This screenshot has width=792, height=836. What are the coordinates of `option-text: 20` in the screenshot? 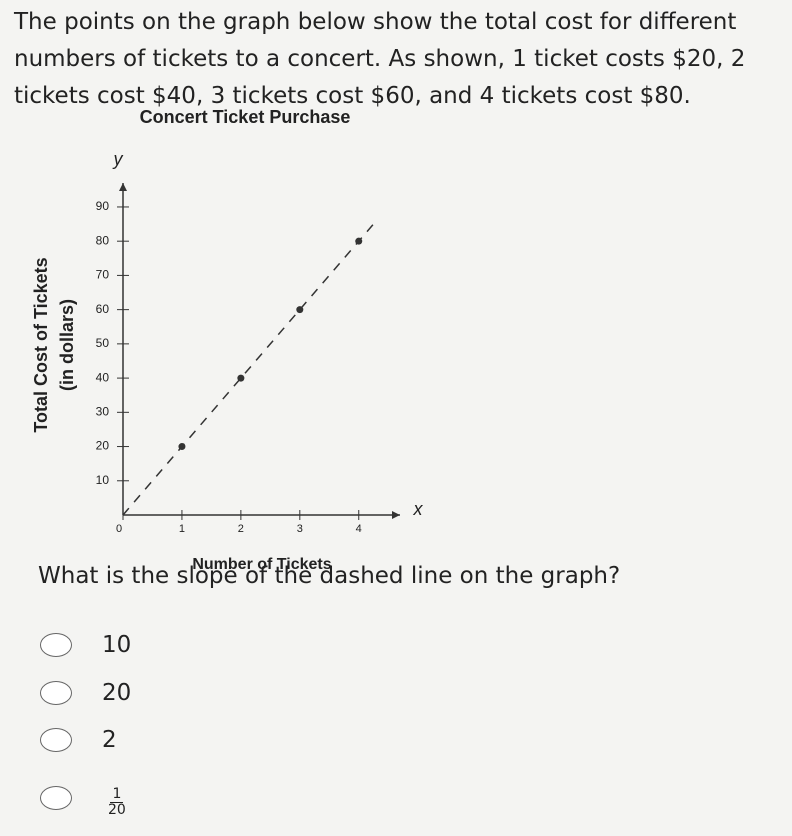 It's located at (117, 693).